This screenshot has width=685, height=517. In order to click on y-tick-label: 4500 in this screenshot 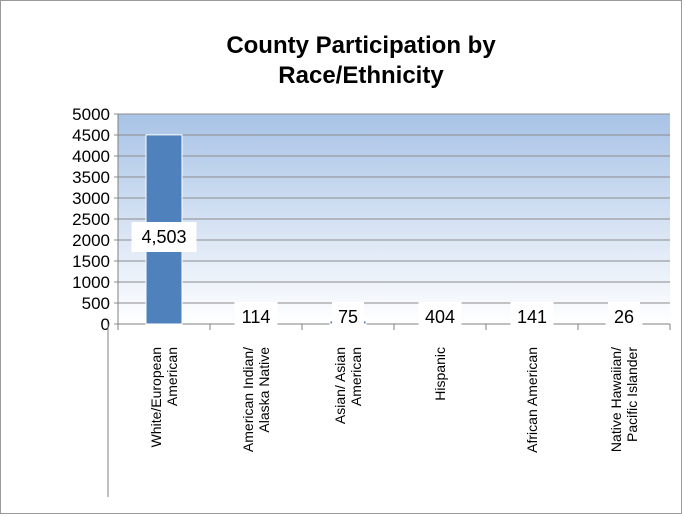, I will do `click(91, 135)`.